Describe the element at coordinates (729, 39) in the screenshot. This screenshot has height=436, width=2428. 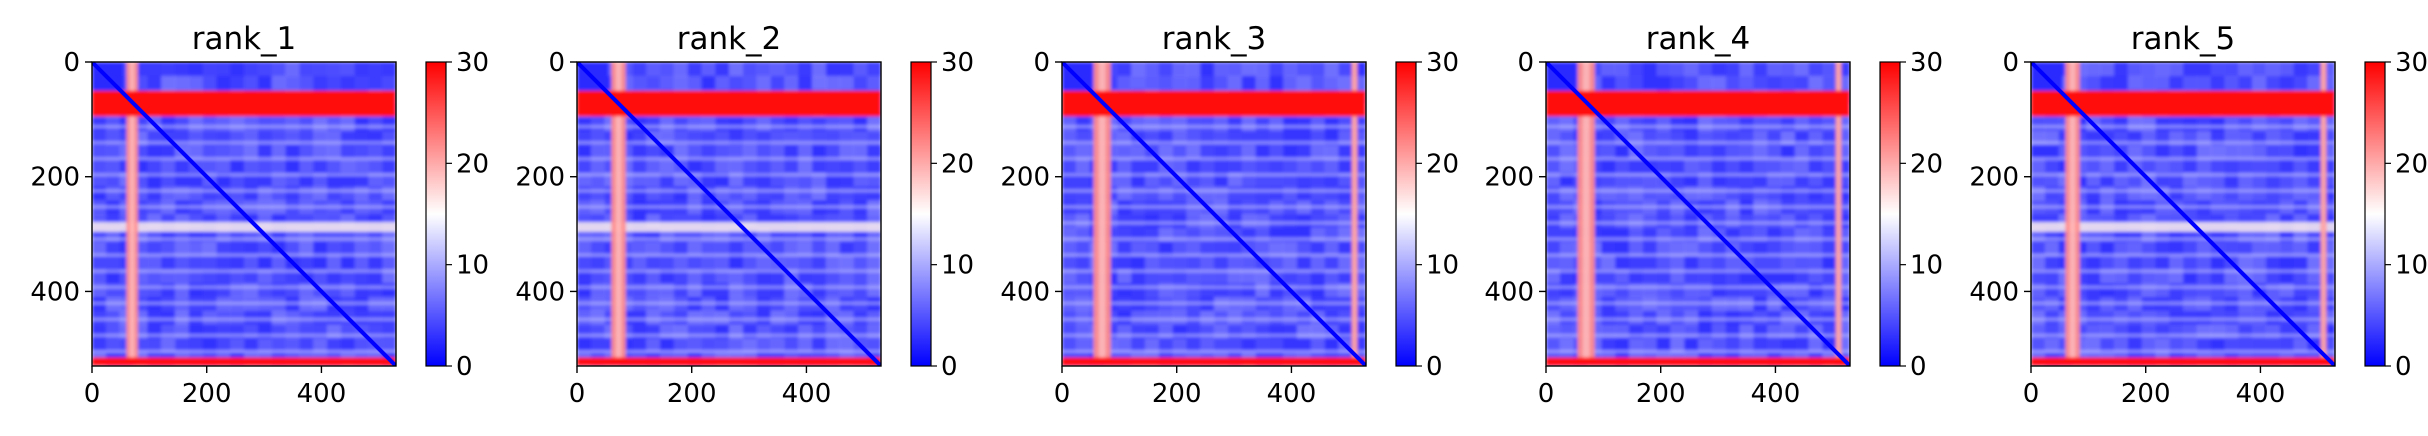
I see `panel-title: rank_2` at that location.